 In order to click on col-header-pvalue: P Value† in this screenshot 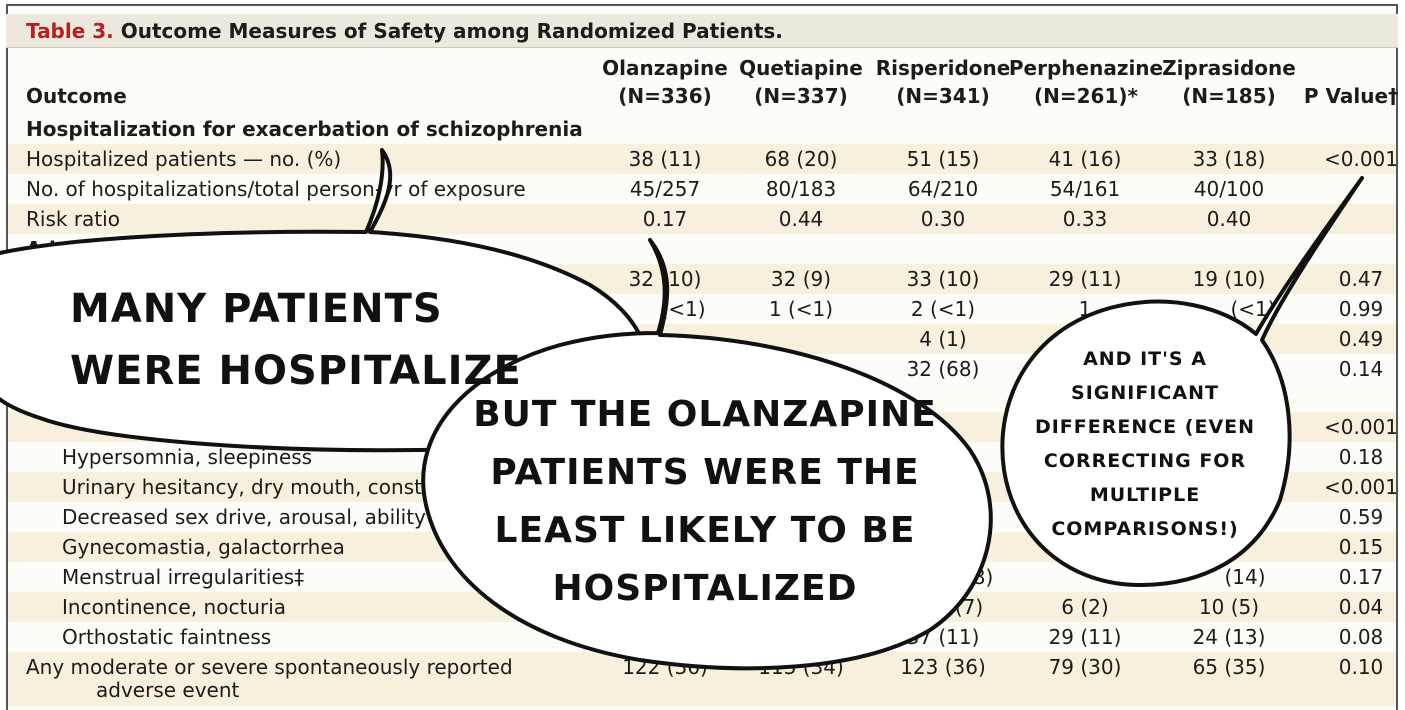, I will do `click(1351, 96)`.